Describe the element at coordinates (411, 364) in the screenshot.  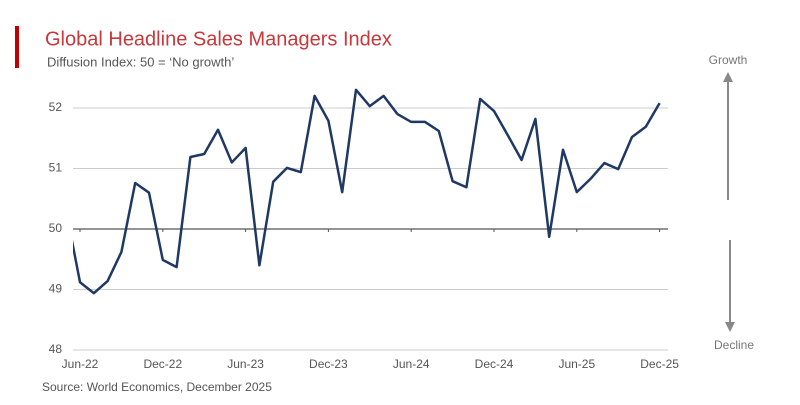
I see `x-tick-label: Jun-24` at that location.